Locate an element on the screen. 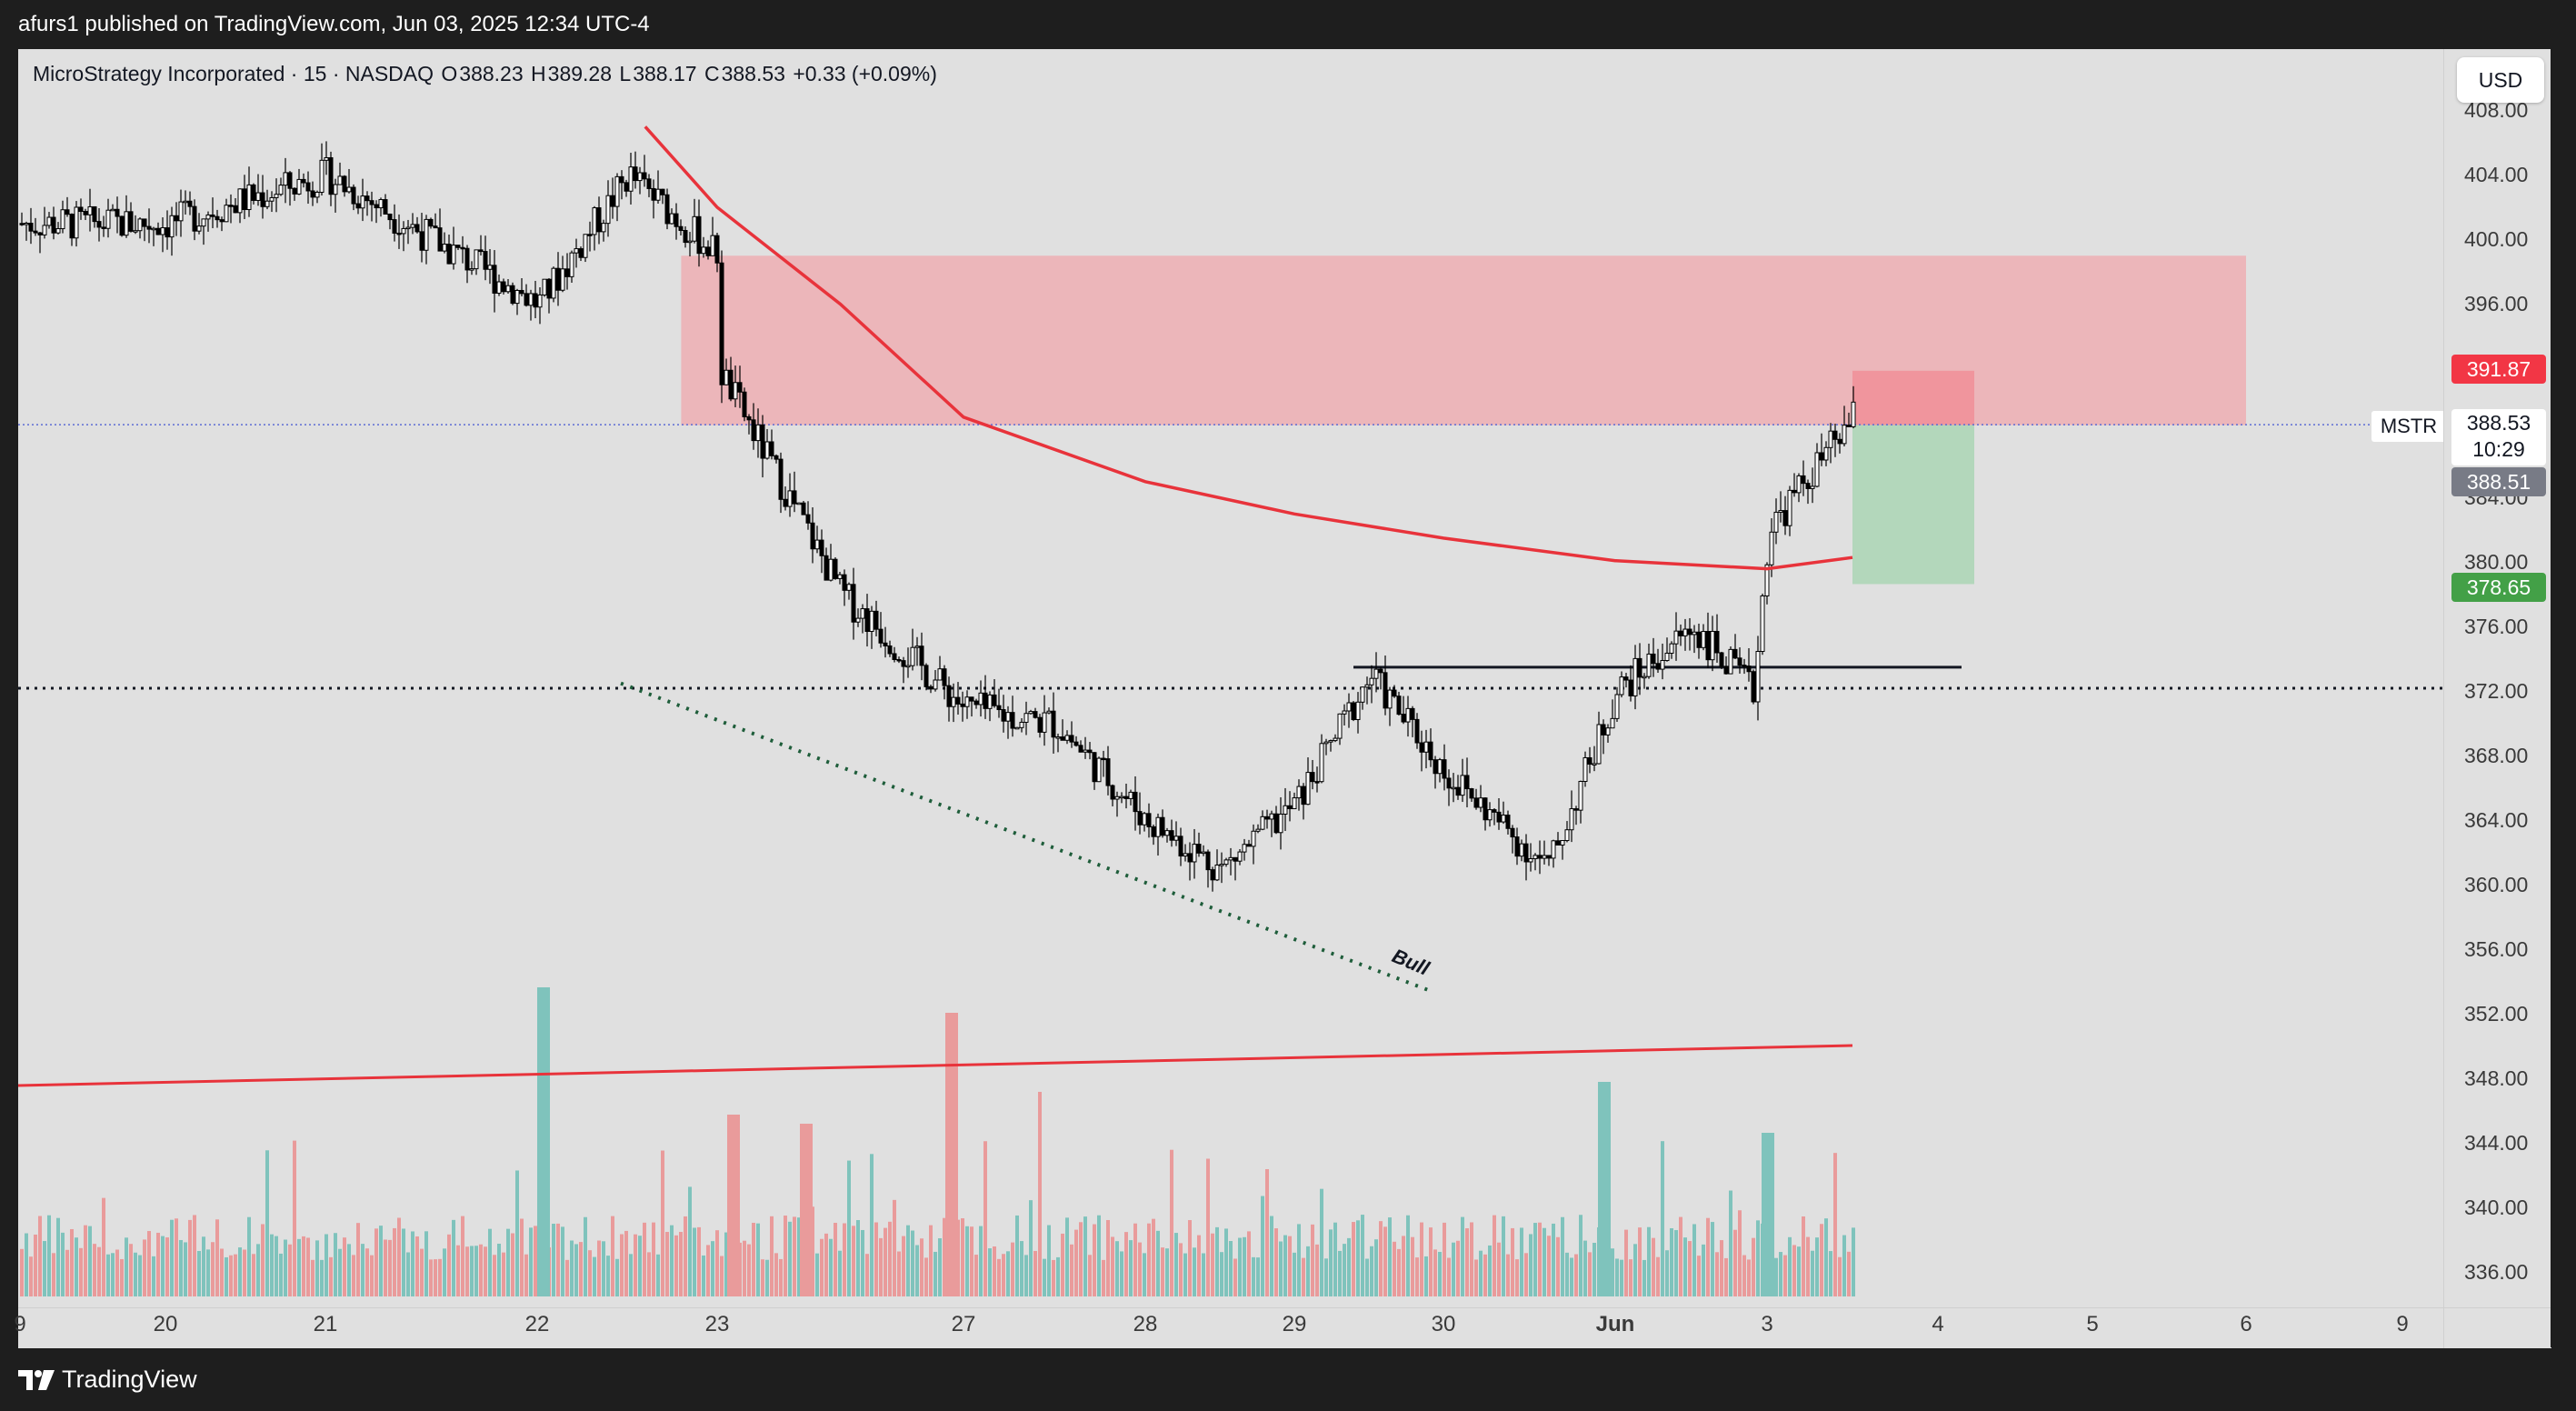  currency-button: USD is located at coordinates (2500, 80).